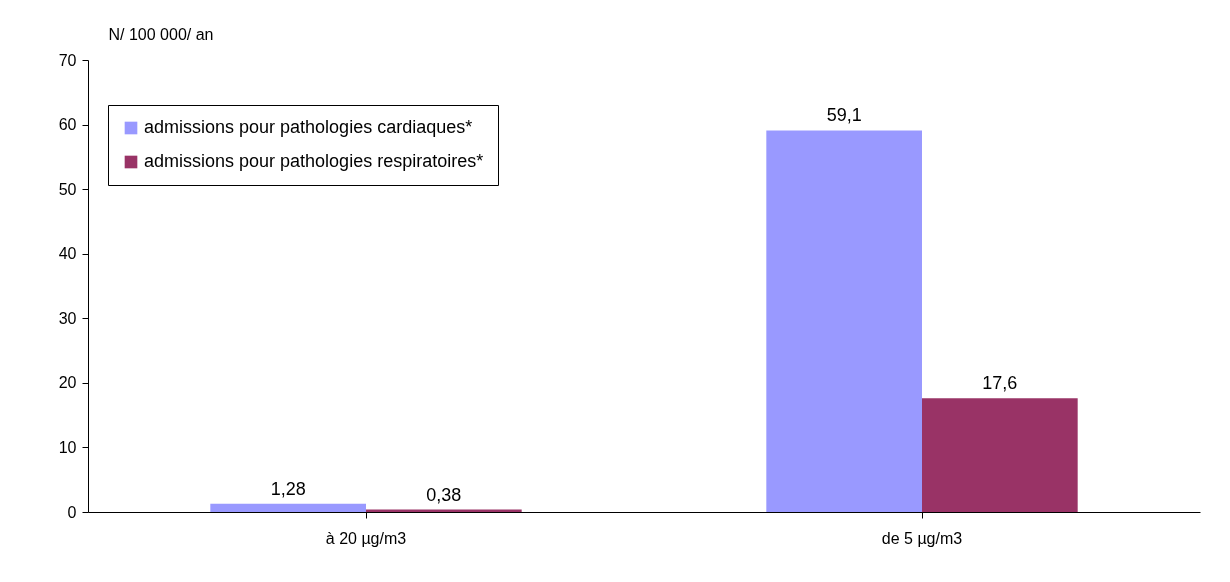 This screenshot has width=1230, height=582. Describe the element at coordinates (844, 115) in the screenshot. I see `data-label: 59,1` at that location.